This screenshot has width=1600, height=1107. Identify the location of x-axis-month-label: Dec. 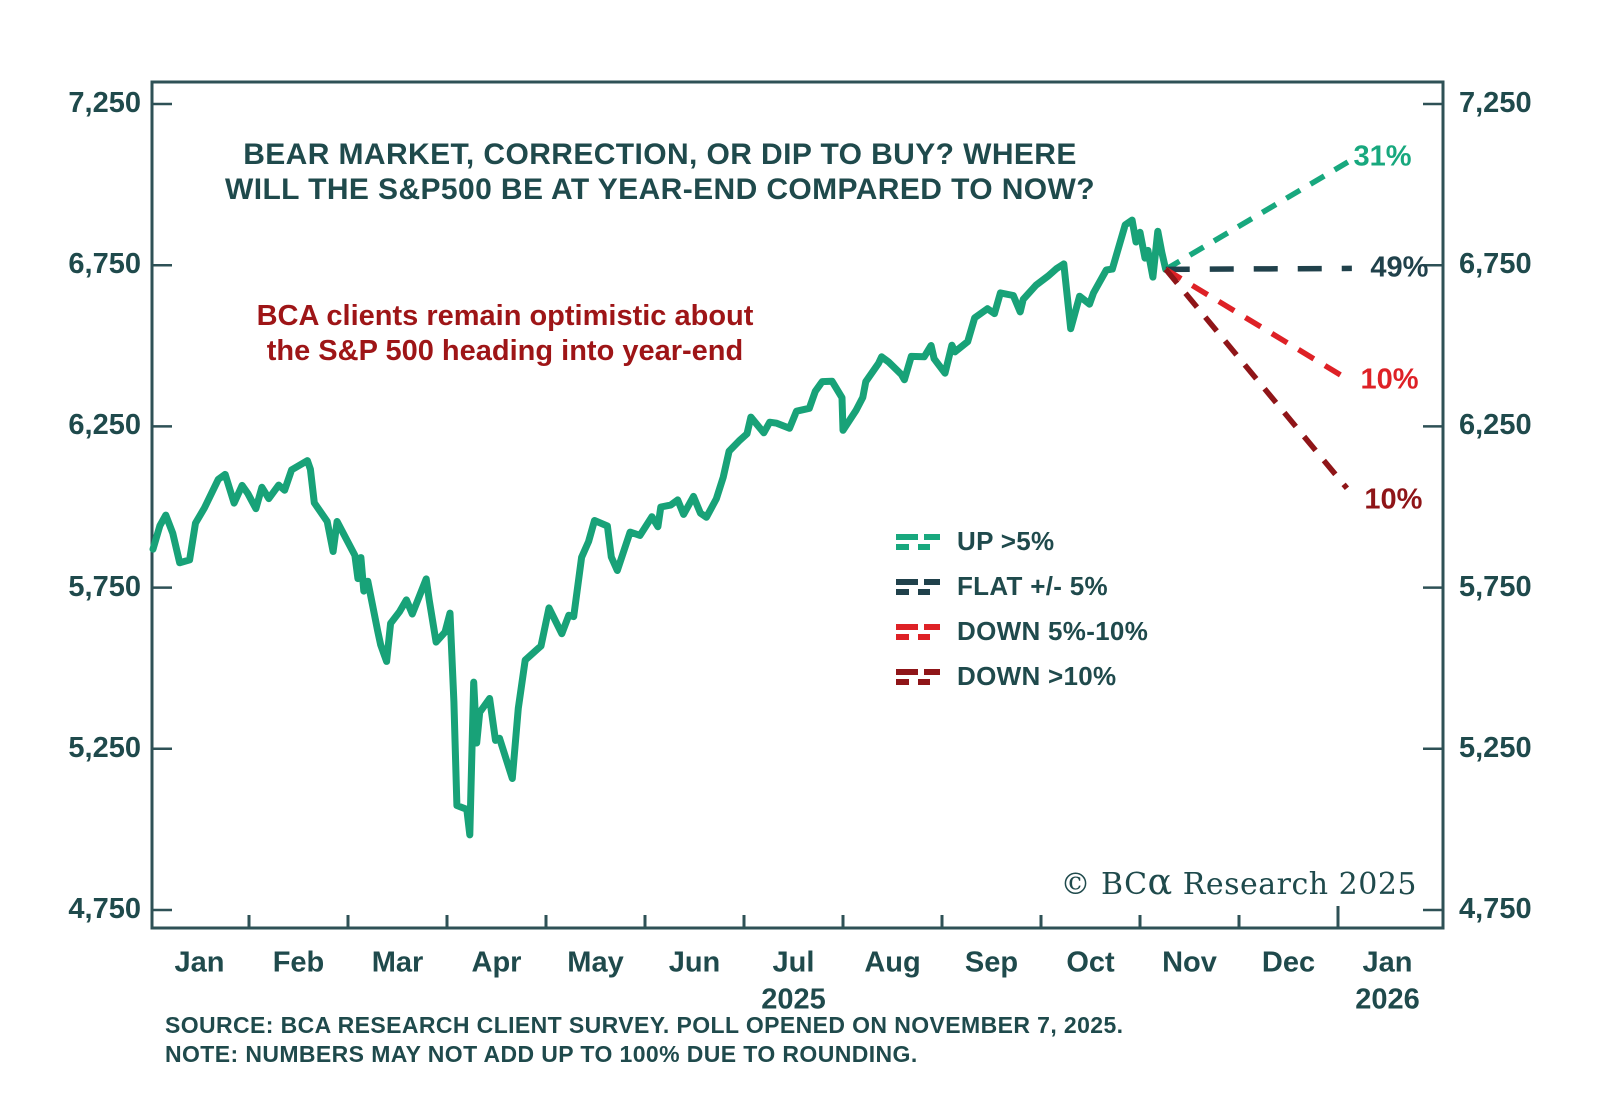
(1288, 962).